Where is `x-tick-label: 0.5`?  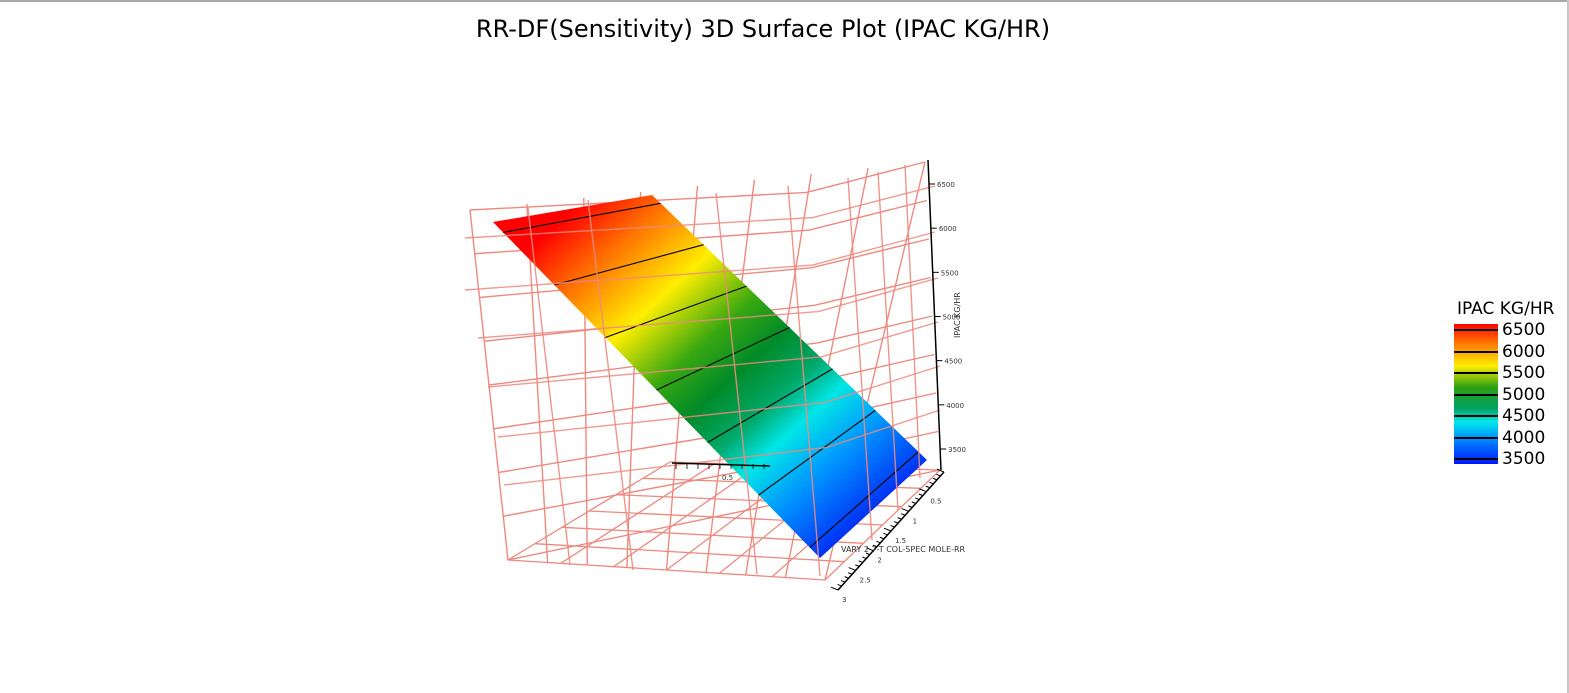 x-tick-label: 0.5 is located at coordinates (727, 478).